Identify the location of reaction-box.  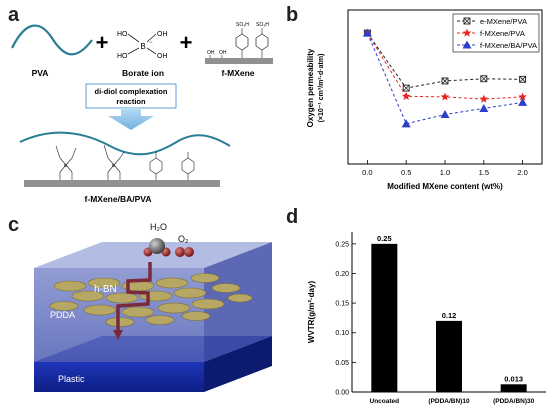
(131, 96).